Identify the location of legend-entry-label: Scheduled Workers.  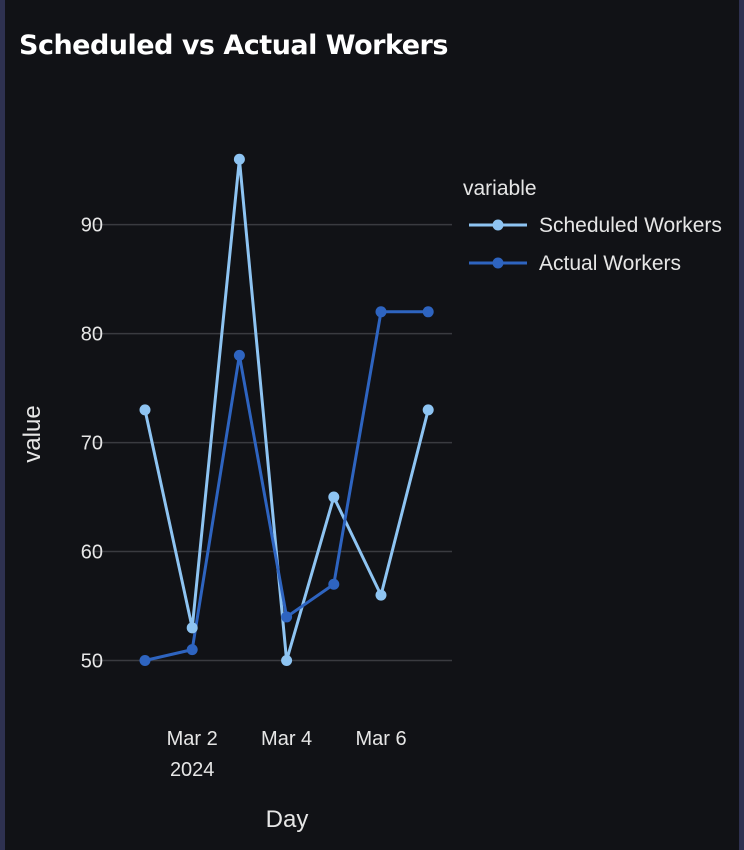
(630, 225).